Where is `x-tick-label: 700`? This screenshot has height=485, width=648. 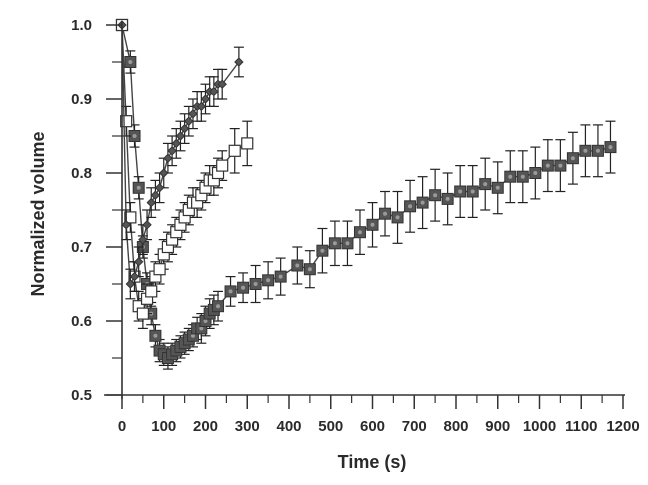 x-tick-label: 700 is located at coordinates (414, 426).